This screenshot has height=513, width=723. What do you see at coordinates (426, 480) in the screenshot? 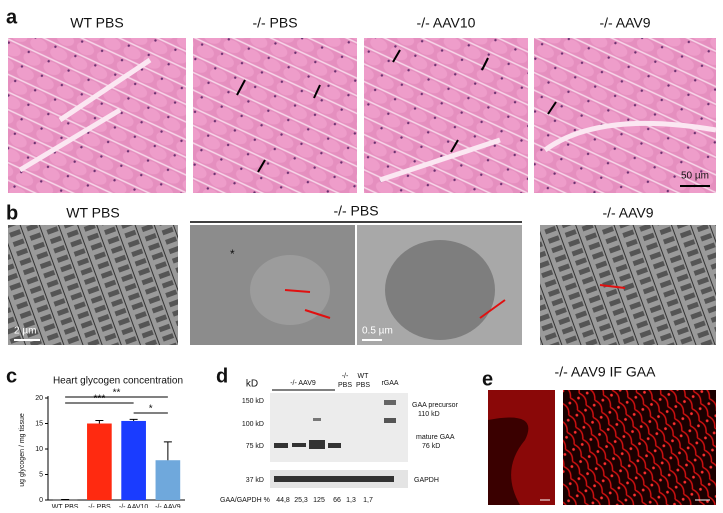
I see `band-label: GAPDH` at bounding box center [426, 480].